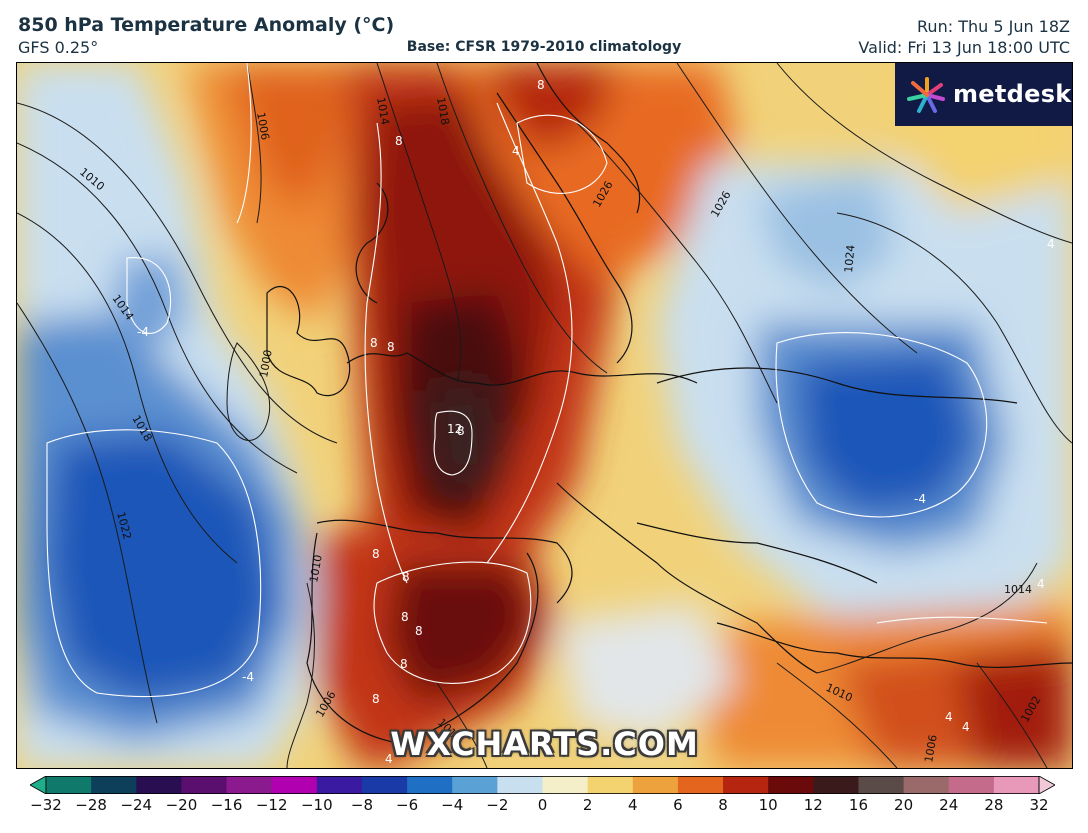  Describe the element at coordinates (58, 47) in the screenshot. I see `model-label: GFS 0.25°` at that location.